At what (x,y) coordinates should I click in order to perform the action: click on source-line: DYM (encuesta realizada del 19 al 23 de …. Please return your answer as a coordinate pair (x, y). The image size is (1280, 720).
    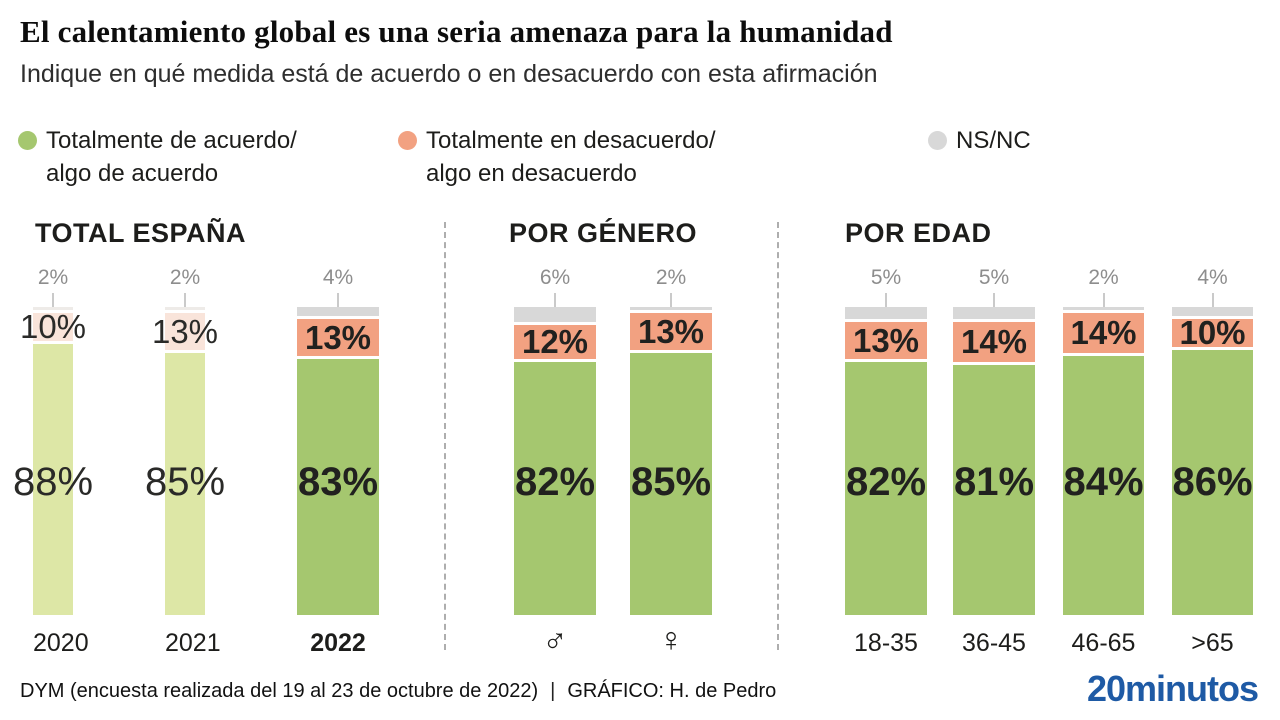
    Looking at the image, I should click on (398, 691).